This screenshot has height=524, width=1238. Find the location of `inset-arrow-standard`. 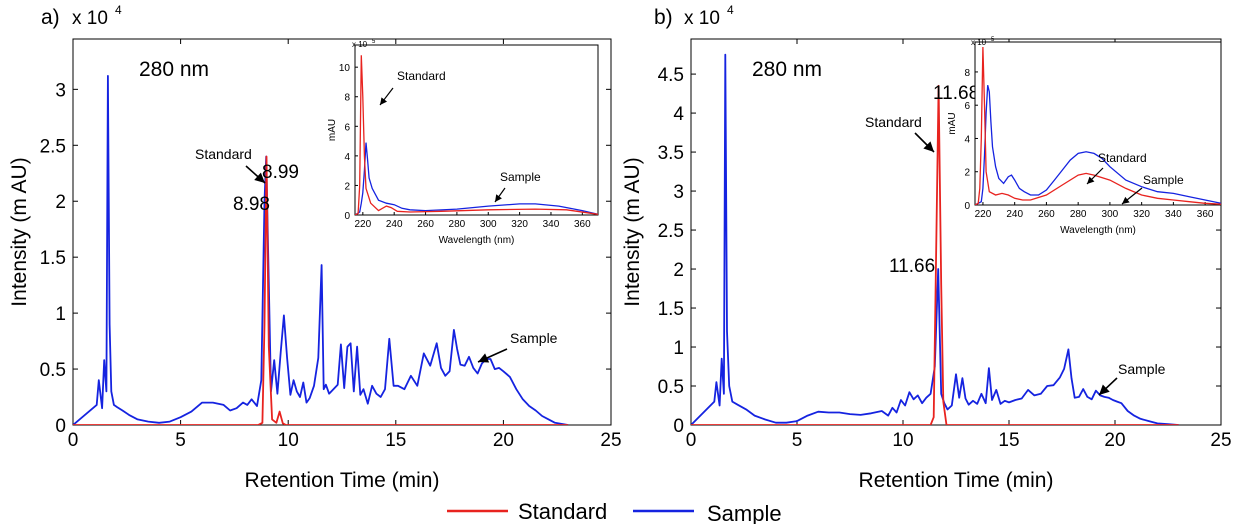

inset-arrow-standard is located at coordinates (1095, 176).